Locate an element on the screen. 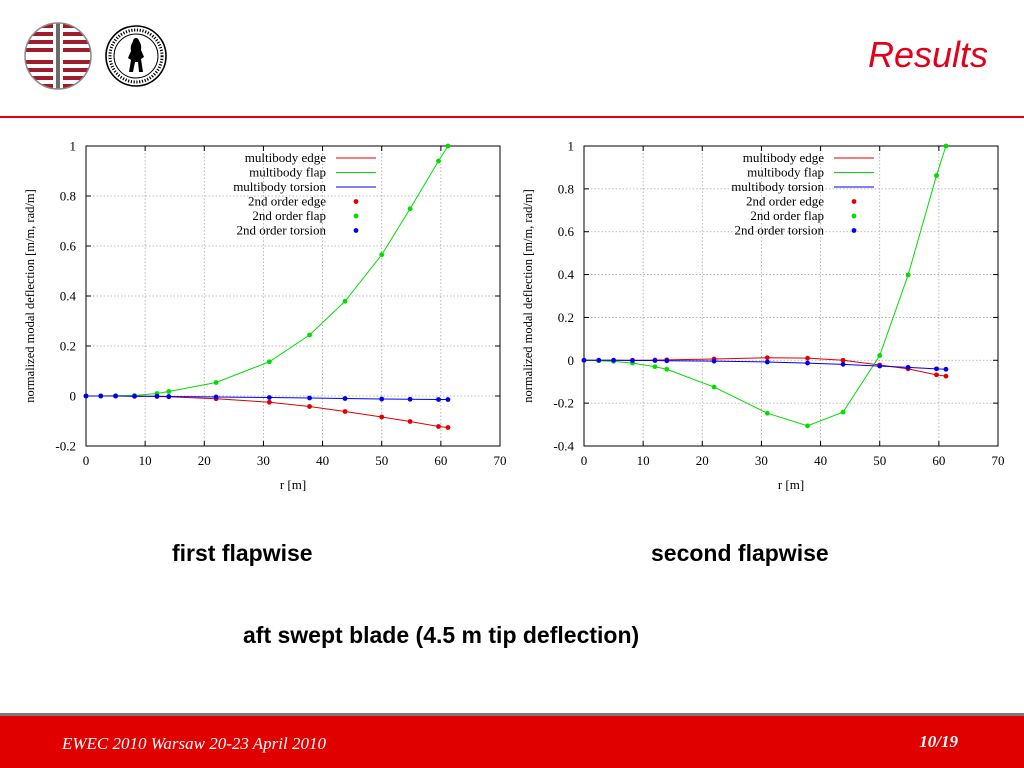  caption-second-flapwise: second flapwise is located at coordinates (740, 553).